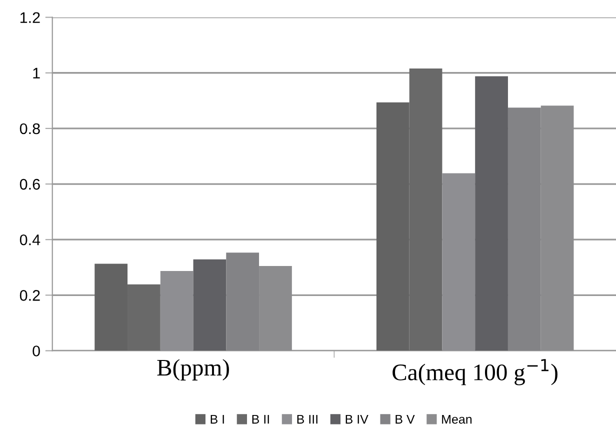  What do you see at coordinates (475, 372) in the screenshot?
I see `x-tick-label: Ca(meq 100 g$^{−1}$)` at bounding box center [475, 372].